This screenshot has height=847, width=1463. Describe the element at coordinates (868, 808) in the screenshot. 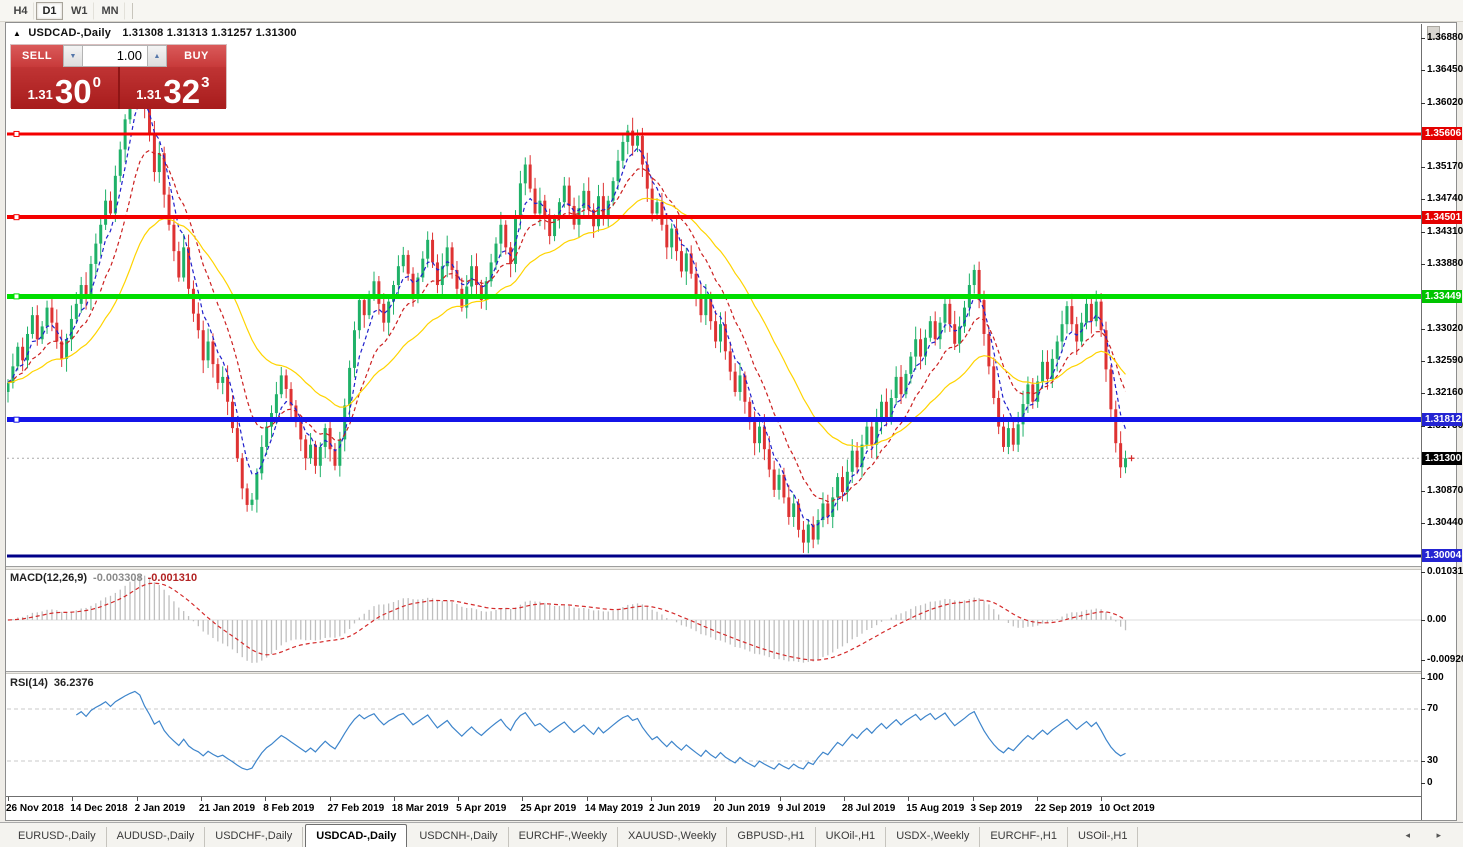

I see `date-label: 28 Jul 2019` at that location.